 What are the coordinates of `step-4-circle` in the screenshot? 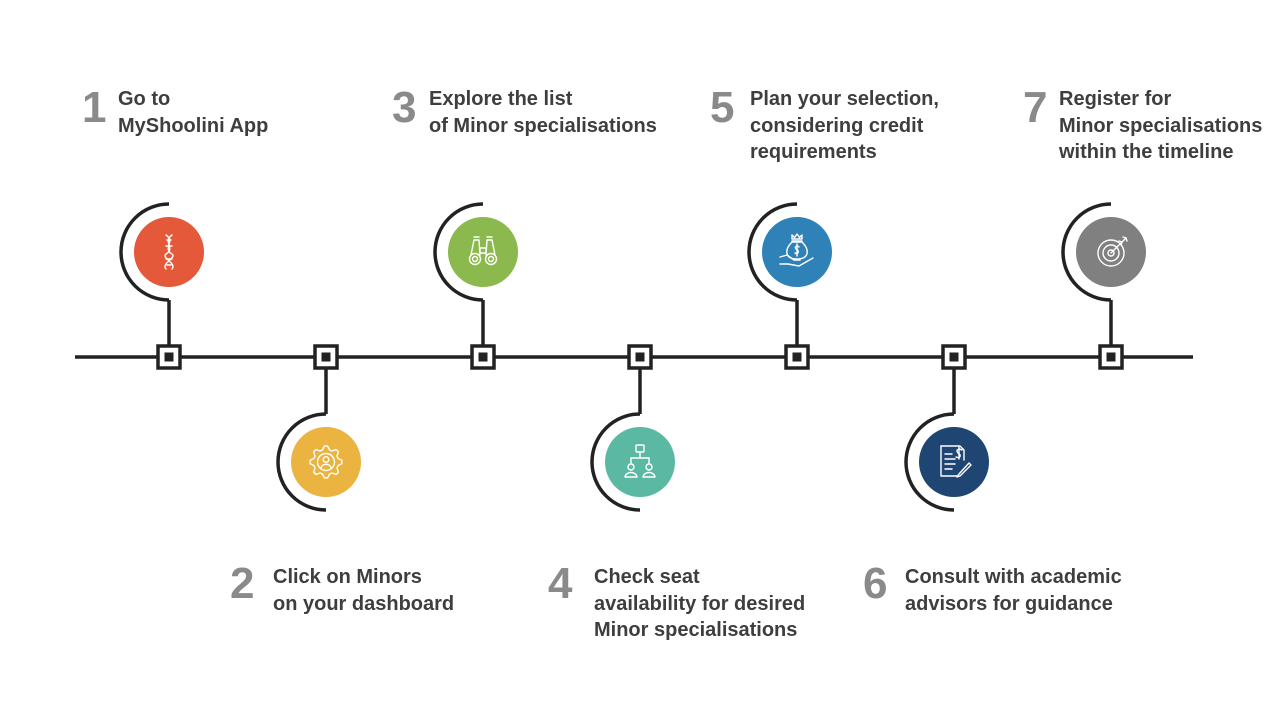 It's located at (640, 462).